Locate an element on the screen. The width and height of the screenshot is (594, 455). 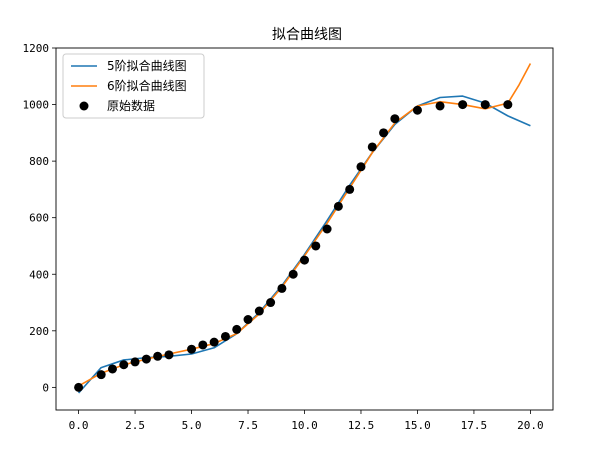
x-tick-label: 20.0 is located at coordinates (530, 425).